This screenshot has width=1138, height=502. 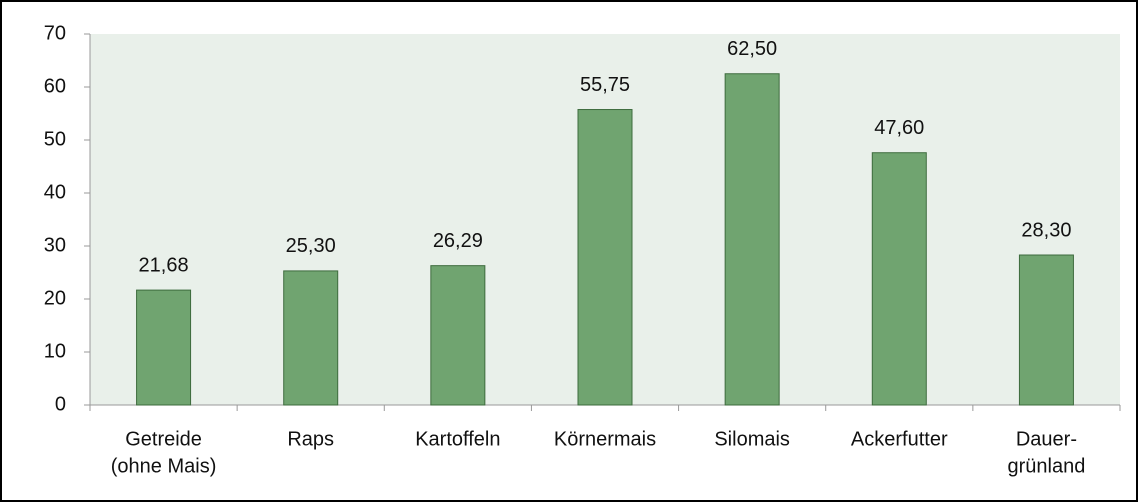 What do you see at coordinates (163, 439) in the screenshot?
I see `x-tick-label: Getreide` at bounding box center [163, 439].